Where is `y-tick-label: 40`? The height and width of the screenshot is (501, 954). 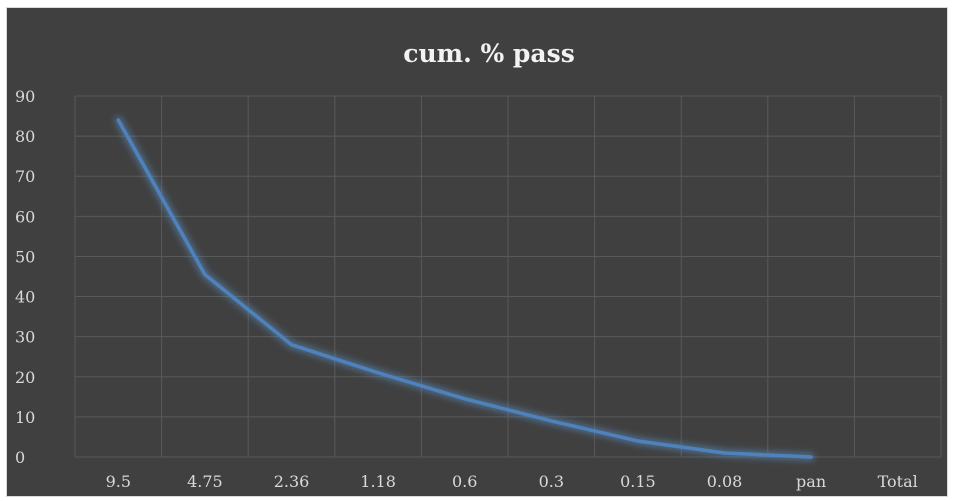 y-tick-label: 40 is located at coordinates (25, 297).